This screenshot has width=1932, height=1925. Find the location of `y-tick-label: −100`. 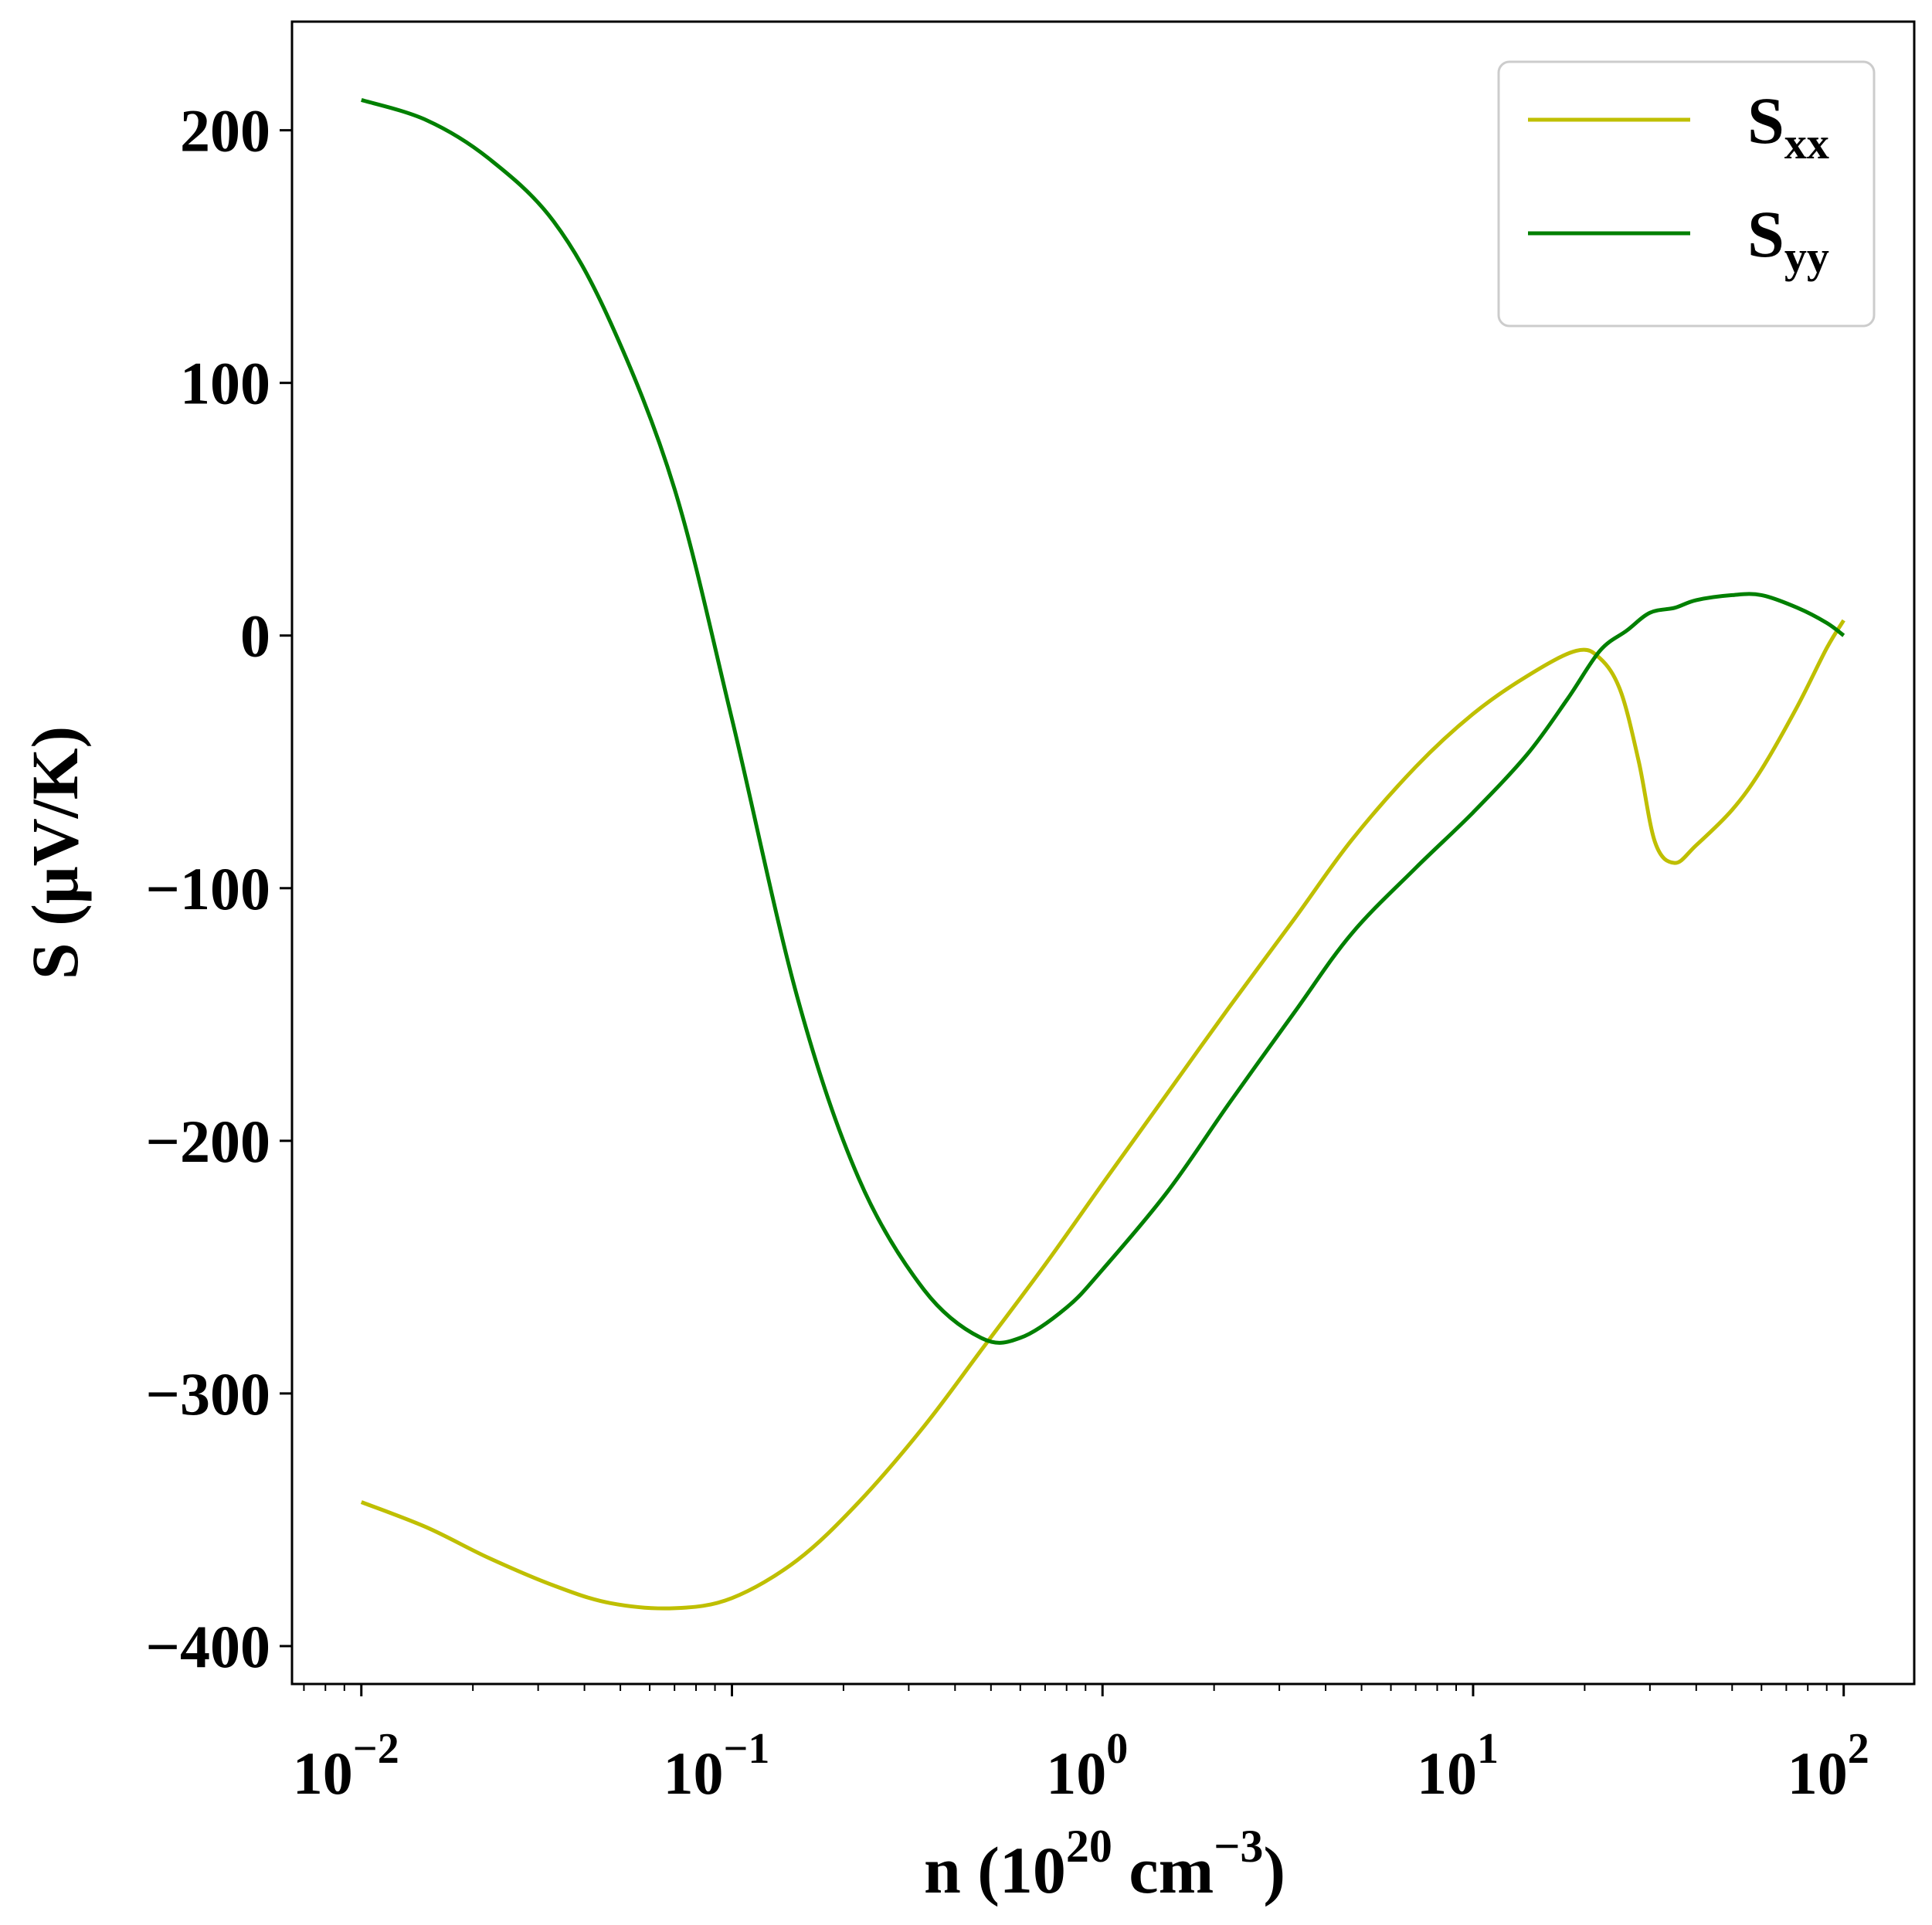

y-tick-label: −100 is located at coordinates (208, 888).